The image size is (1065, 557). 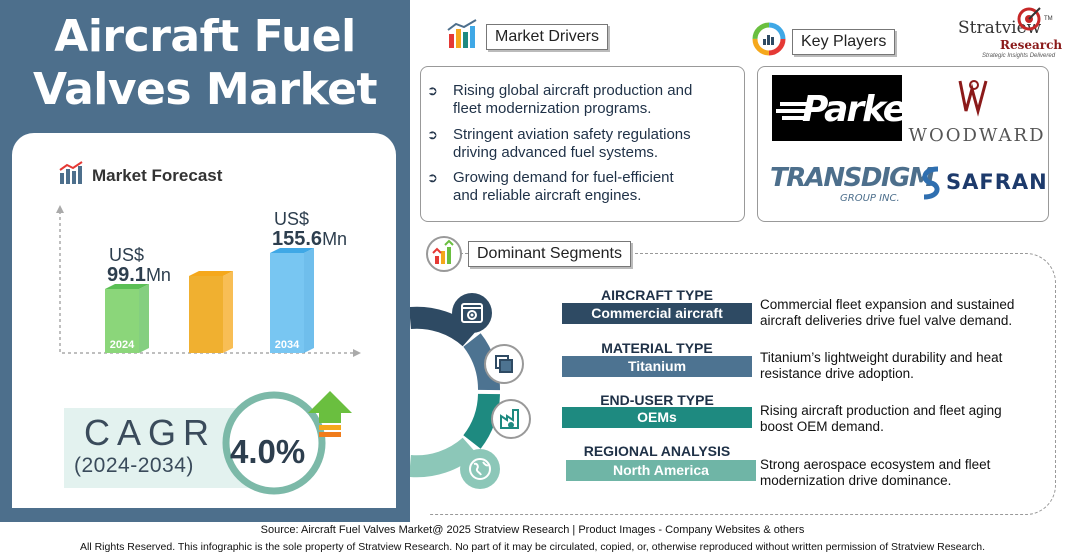 I want to click on transdigm-logo: TRANSDIGM GROUP INC., so click(x=852, y=185).